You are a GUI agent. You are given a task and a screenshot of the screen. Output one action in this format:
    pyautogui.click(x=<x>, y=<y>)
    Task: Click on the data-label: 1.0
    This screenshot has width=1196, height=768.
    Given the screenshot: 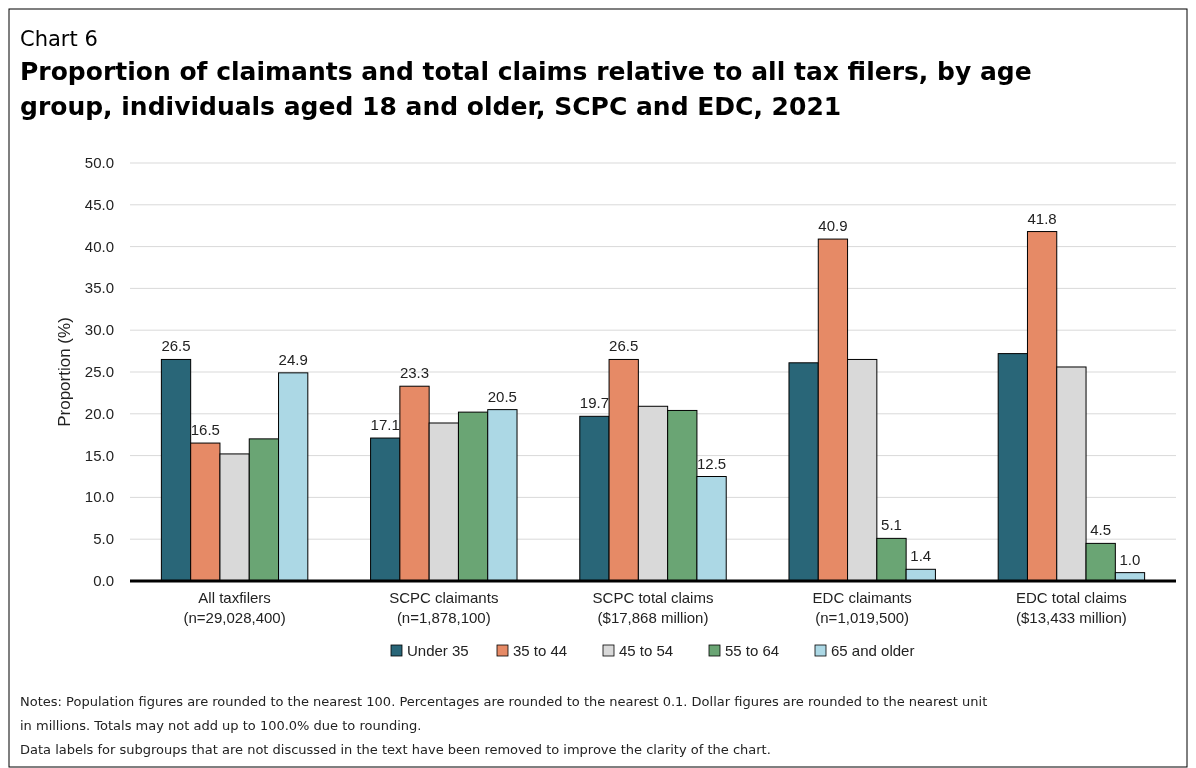 What is the action you would take?
    pyautogui.click(x=1130, y=559)
    